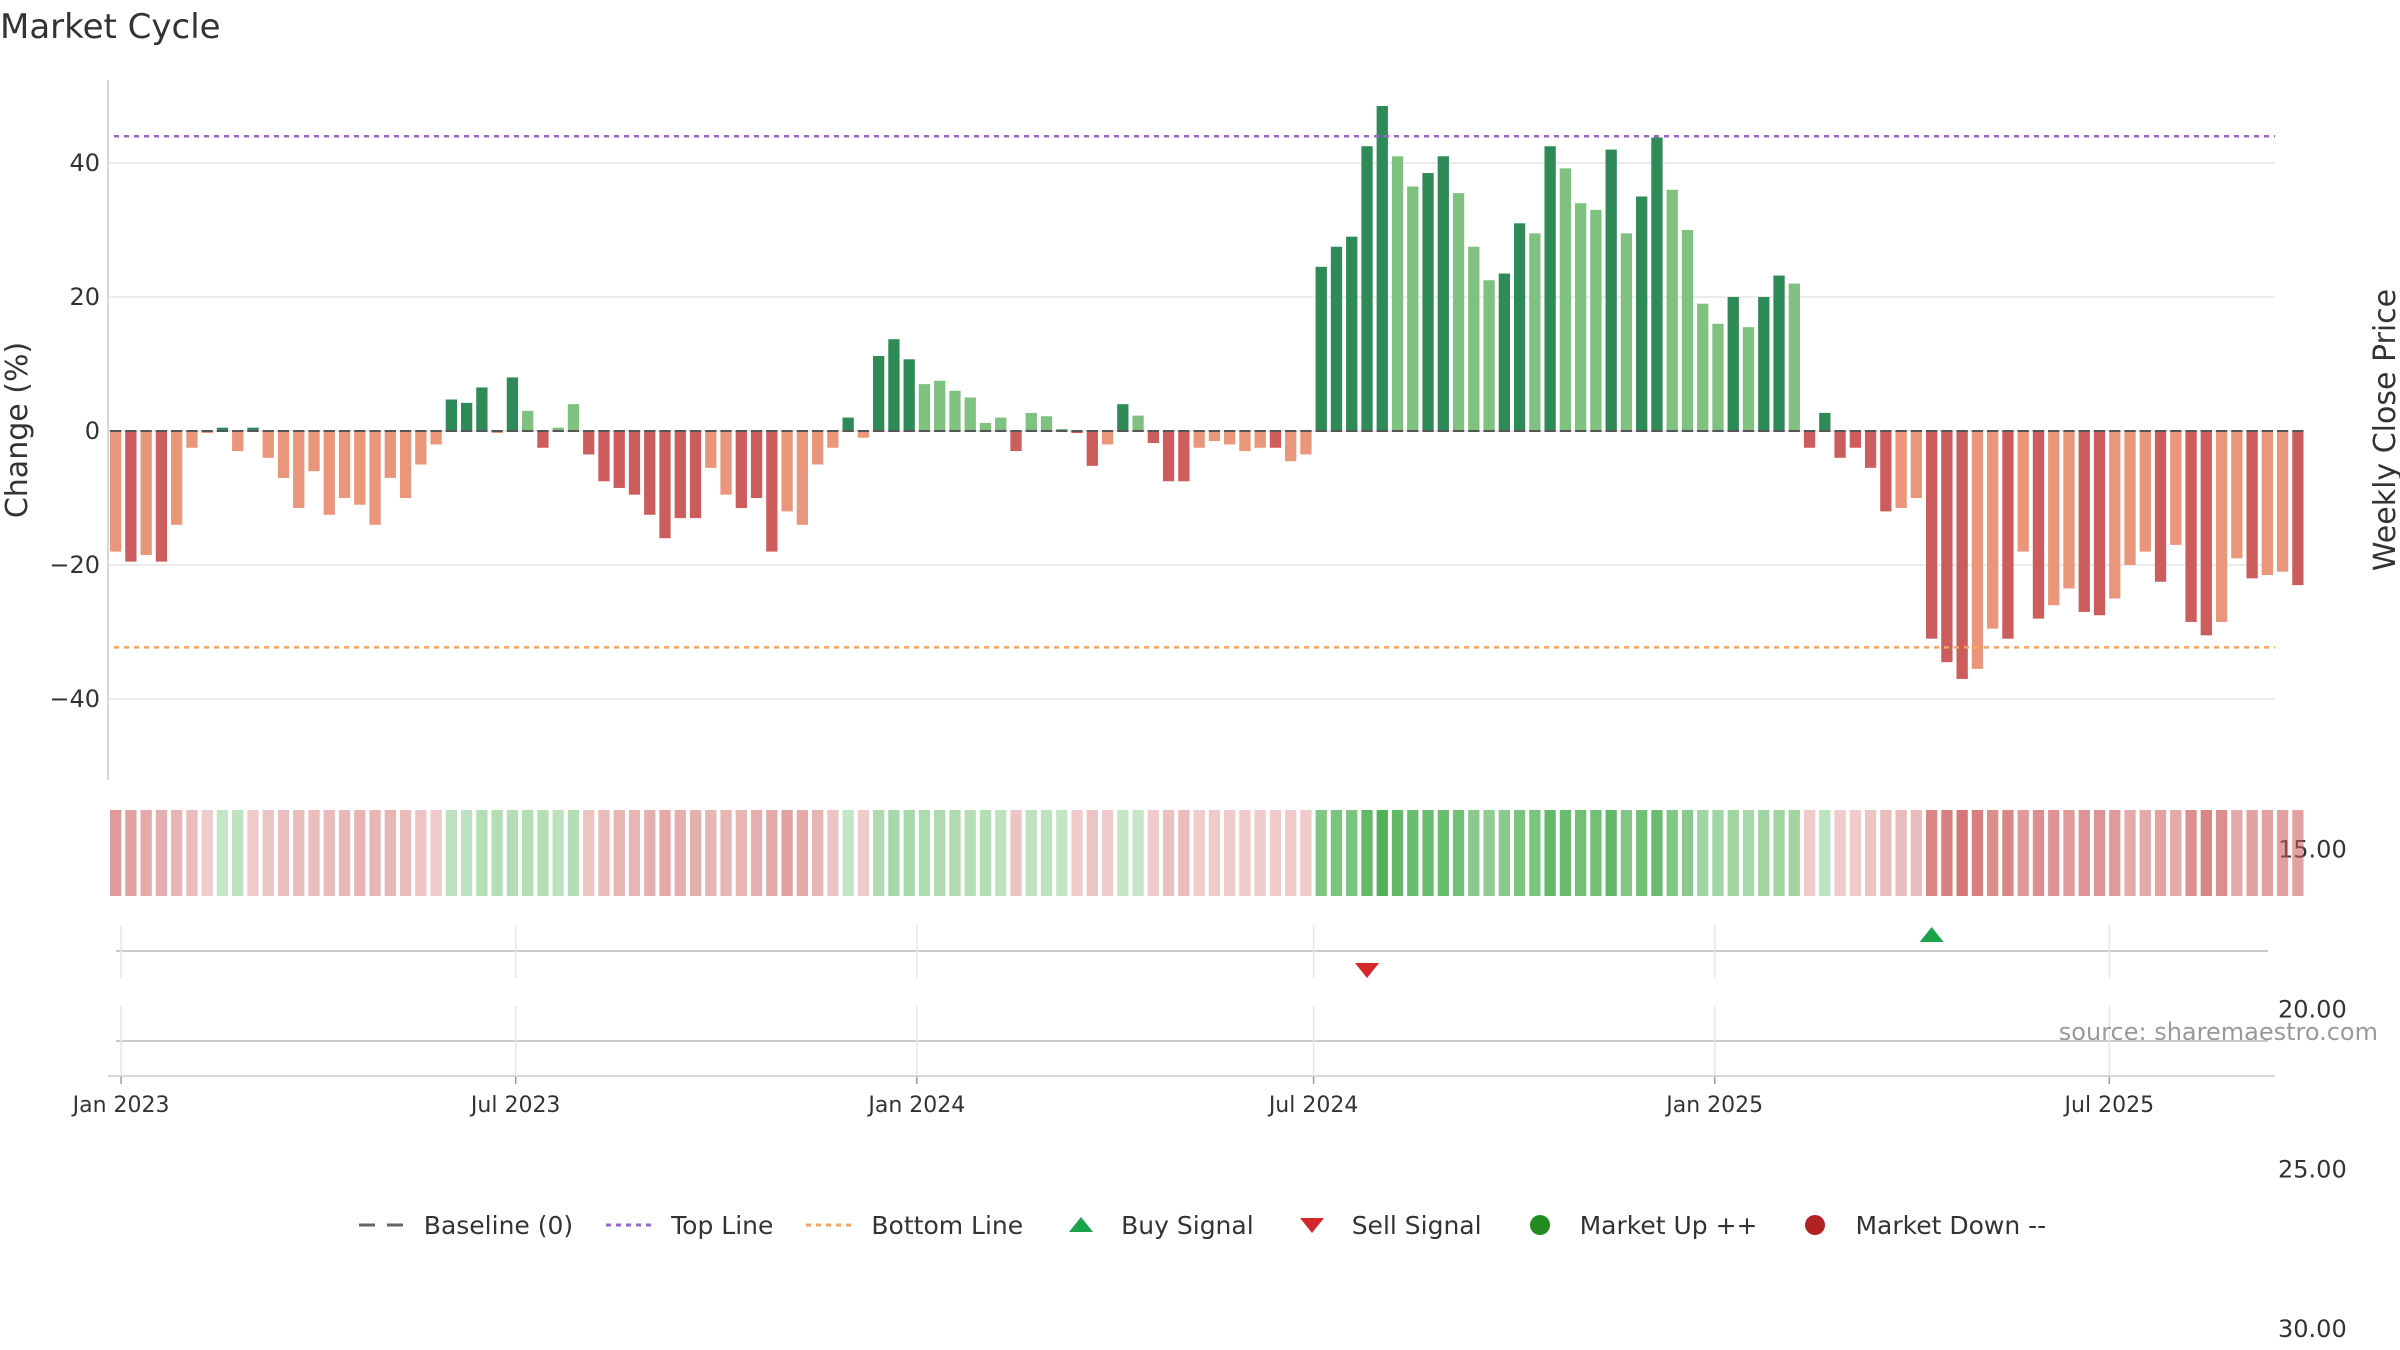 Image resolution: width=2400 pixels, height=1350 pixels. What do you see at coordinates (1382, 1225) in the screenshot?
I see `legend-item: Sell Signal` at bounding box center [1382, 1225].